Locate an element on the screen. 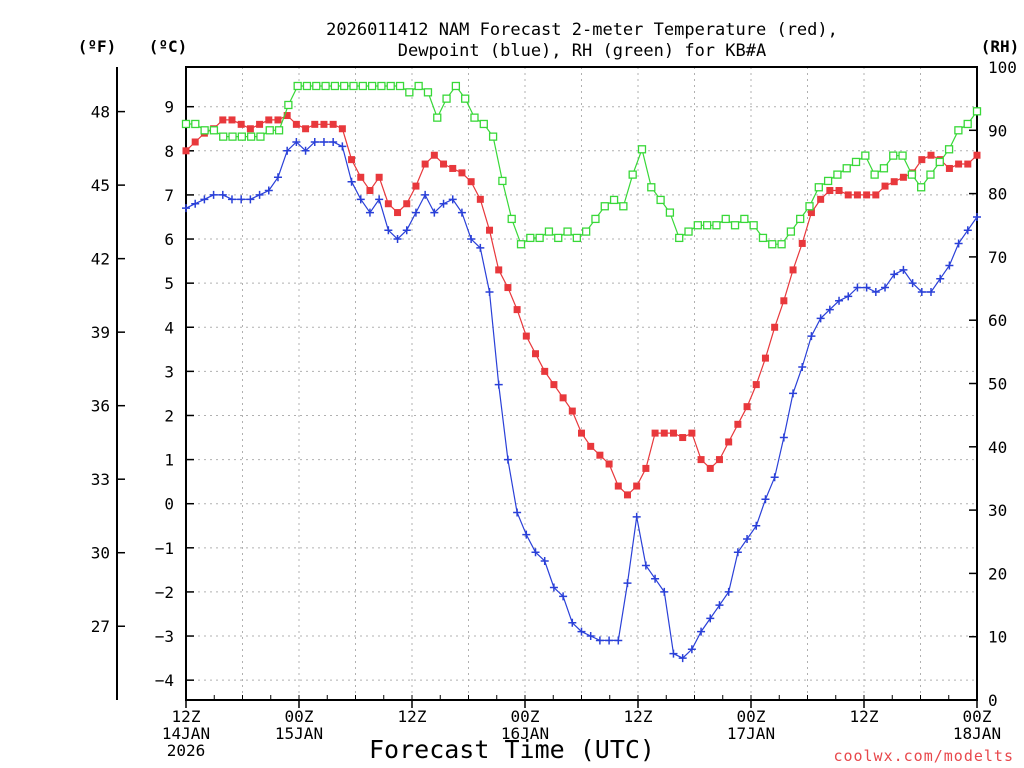  rh-tick-label: 20 is located at coordinates (997, 573).